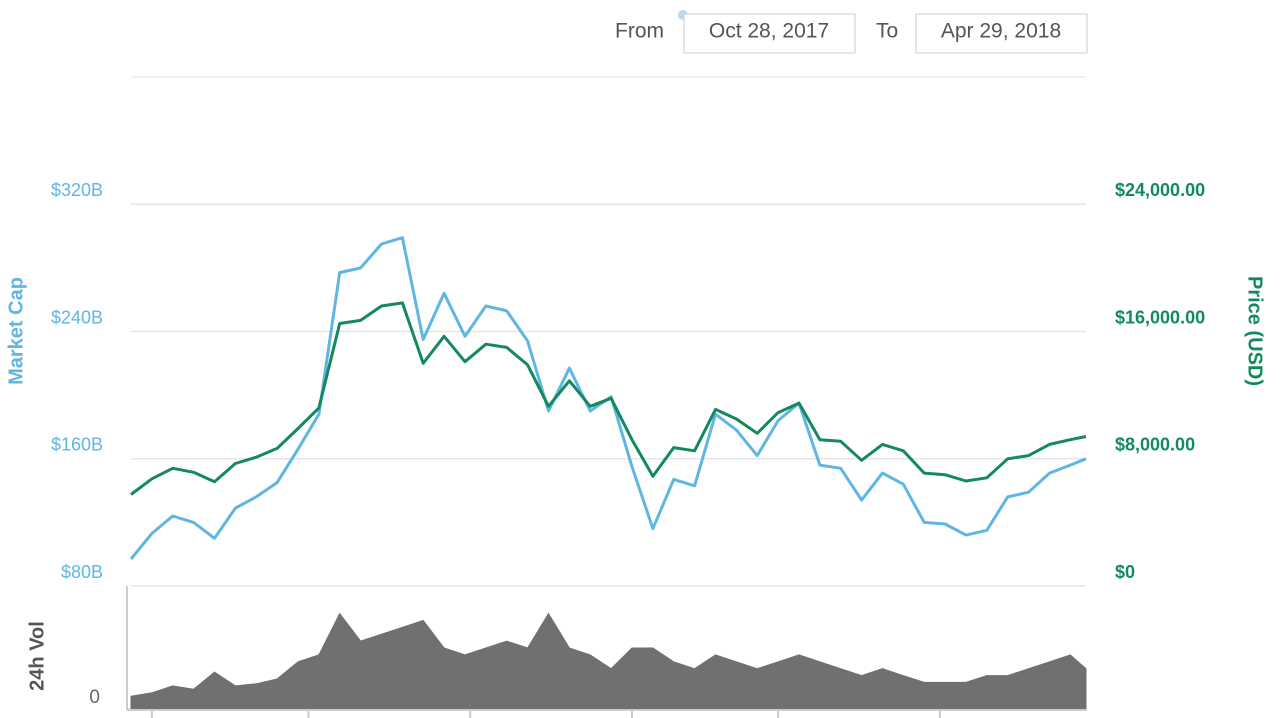 The width and height of the screenshot is (1280, 718). I want to click on to-input, so click(1001, 33).